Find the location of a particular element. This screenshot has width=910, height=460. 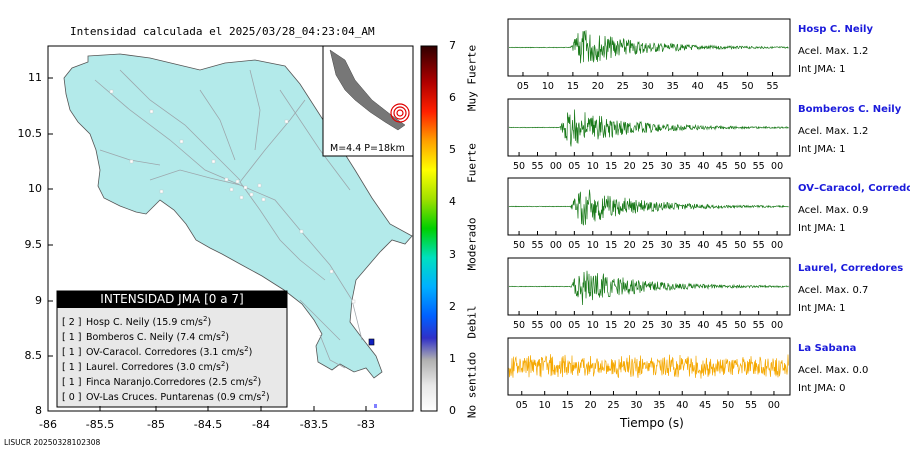

colorbar-tick-label: 1 is located at coordinates (452, 358).